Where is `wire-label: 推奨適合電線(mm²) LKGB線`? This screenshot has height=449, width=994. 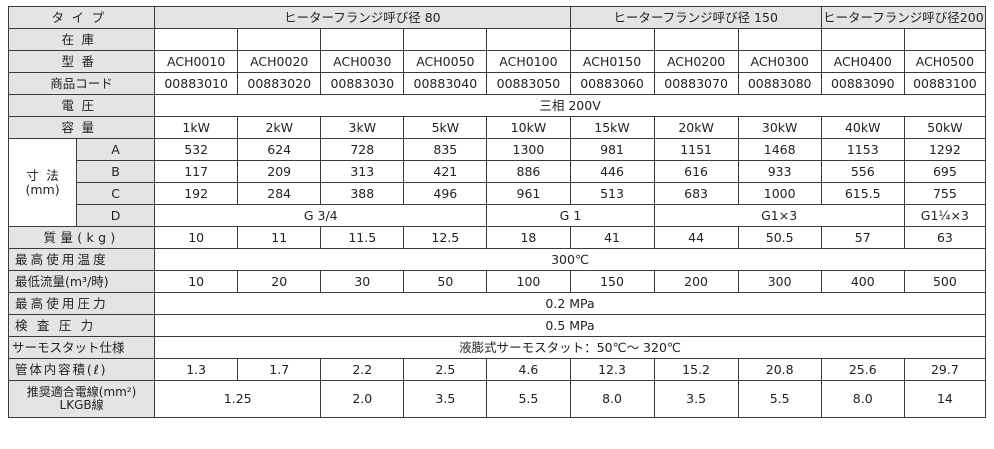
wire-label: 推奨適合電線(mm²) LKGB線 is located at coordinates (81, 399).